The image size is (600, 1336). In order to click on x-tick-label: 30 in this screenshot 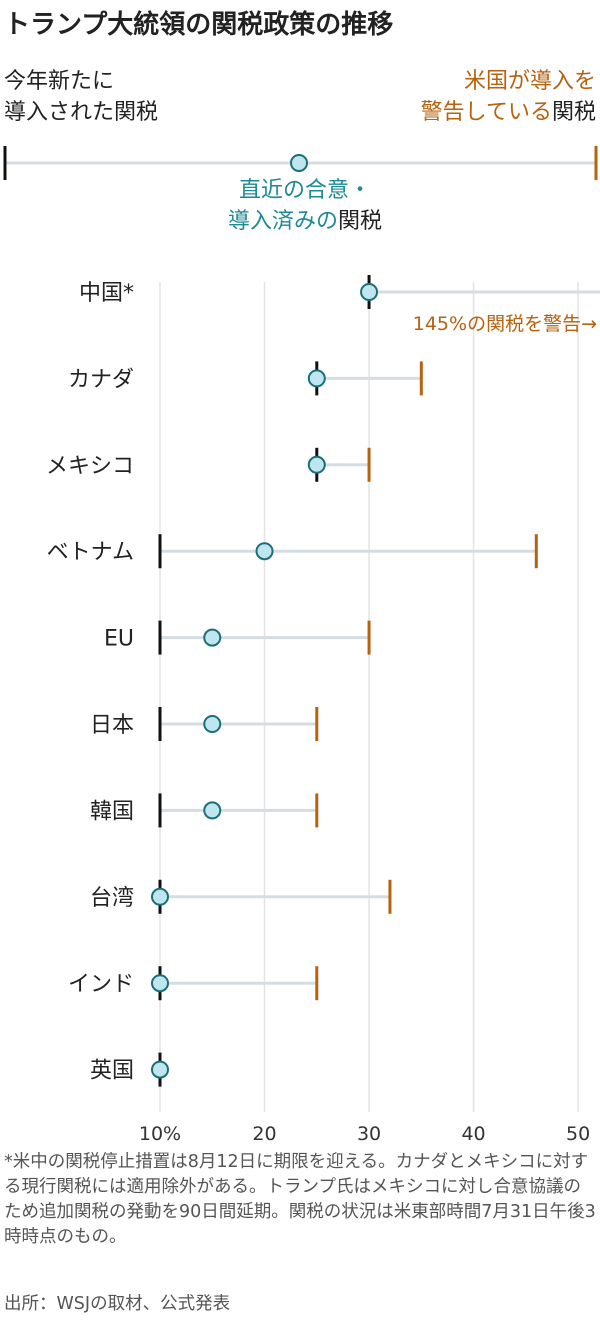, I will do `click(369, 1134)`.